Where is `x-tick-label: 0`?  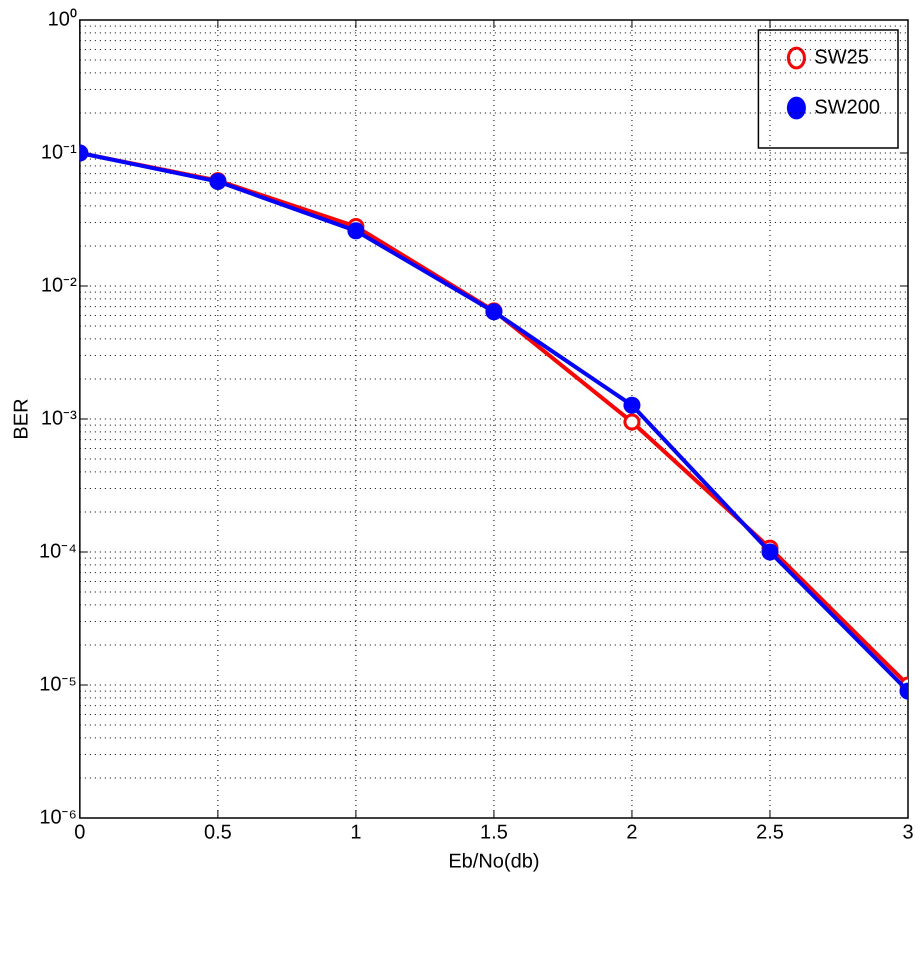 x-tick-label: 0 is located at coordinates (80, 833).